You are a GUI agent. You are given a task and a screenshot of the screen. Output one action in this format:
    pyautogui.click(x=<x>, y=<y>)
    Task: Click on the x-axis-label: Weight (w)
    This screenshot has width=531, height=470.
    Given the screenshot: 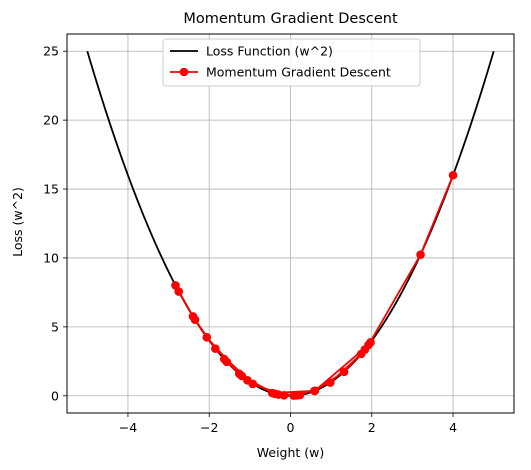 What is the action you would take?
    pyautogui.click(x=291, y=452)
    